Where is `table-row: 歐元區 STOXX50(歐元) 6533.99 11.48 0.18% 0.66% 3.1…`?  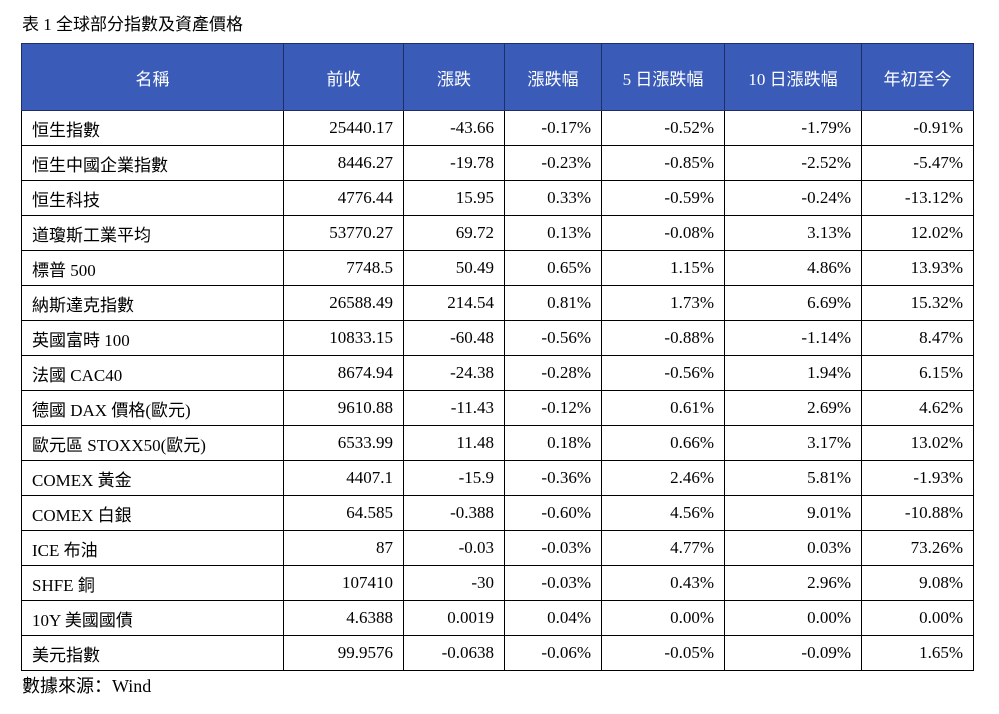
table-row: 歐元區 STOXX50(歐元) 6533.99 11.48 0.18% 0.66% 3.1… is located at coordinates (497, 443).